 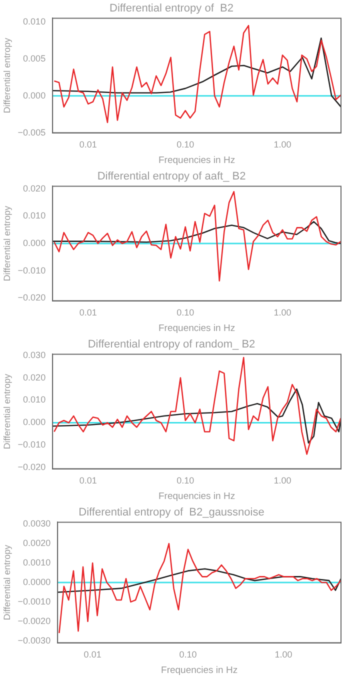 What do you see at coordinates (32, 132) in the screenshot?
I see `y-tick-label: −0.005` at bounding box center [32, 132].